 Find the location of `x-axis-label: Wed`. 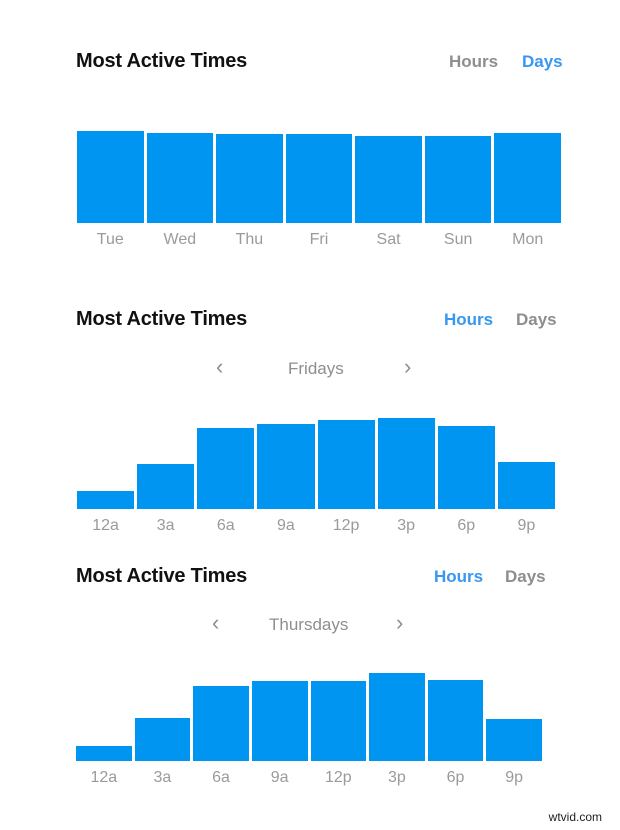

x-axis-label: Wed is located at coordinates (180, 239).